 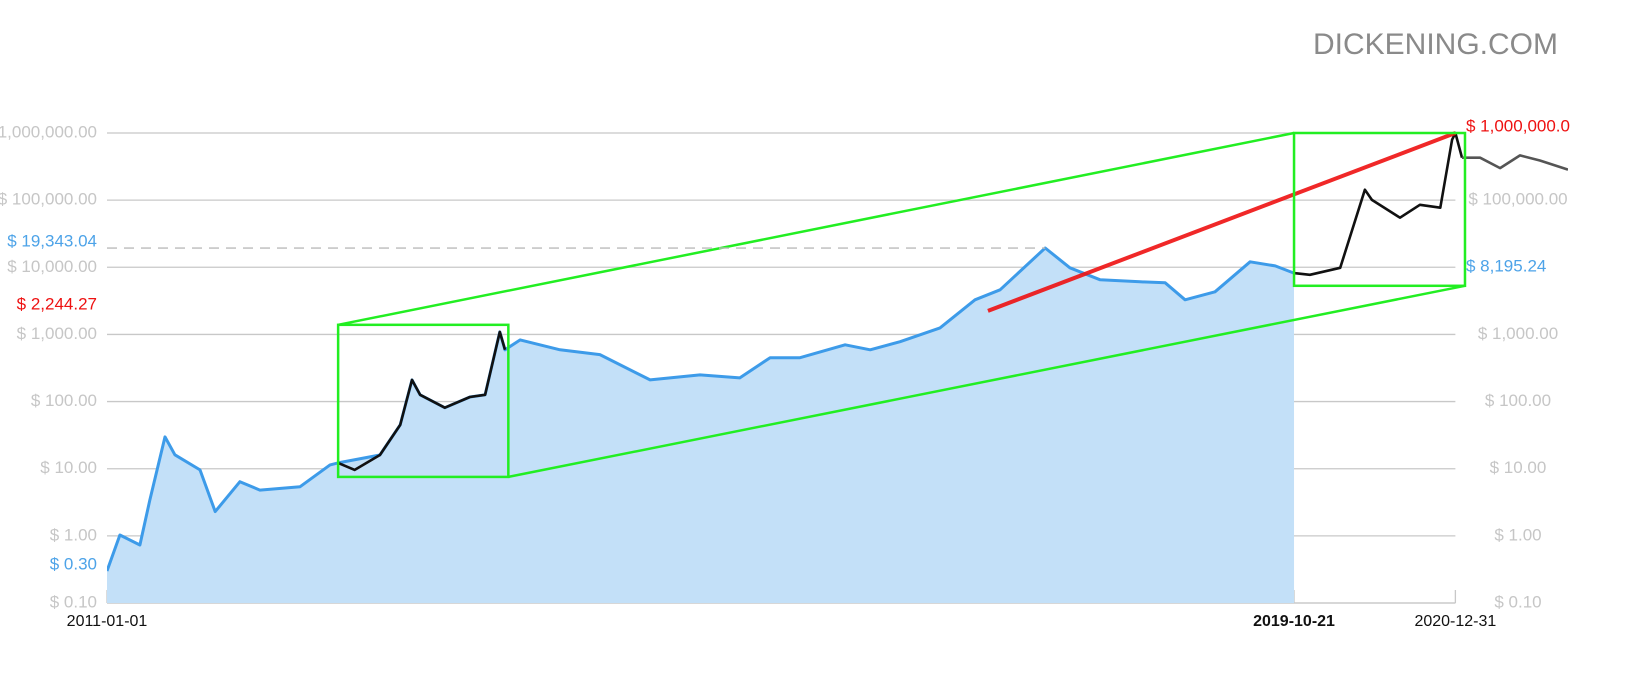 I want to click on y2-tick-label: $ 0.10, so click(x=1517, y=601).